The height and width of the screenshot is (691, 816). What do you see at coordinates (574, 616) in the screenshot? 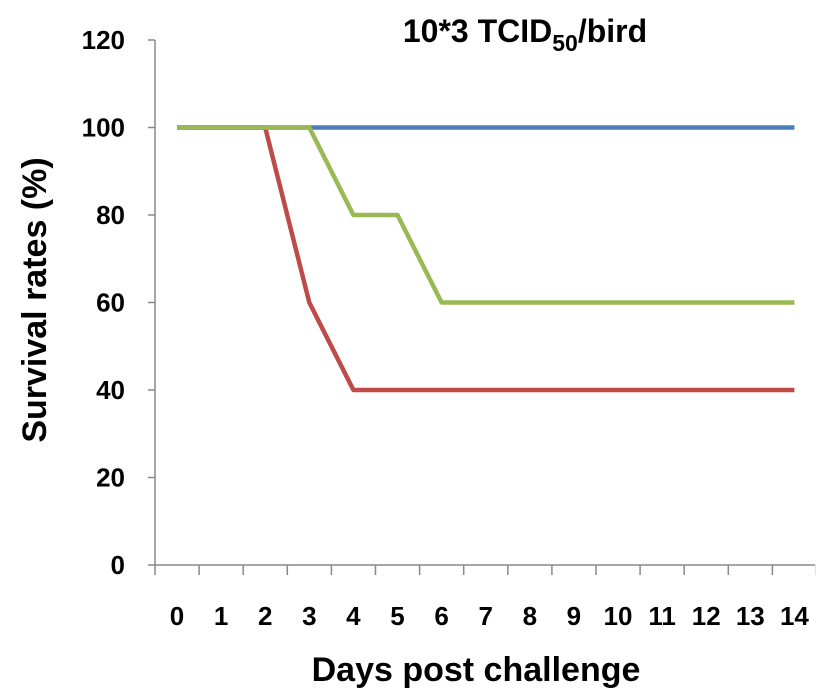
I see `x-tick-label: 9` at bounding box center [574, 616].